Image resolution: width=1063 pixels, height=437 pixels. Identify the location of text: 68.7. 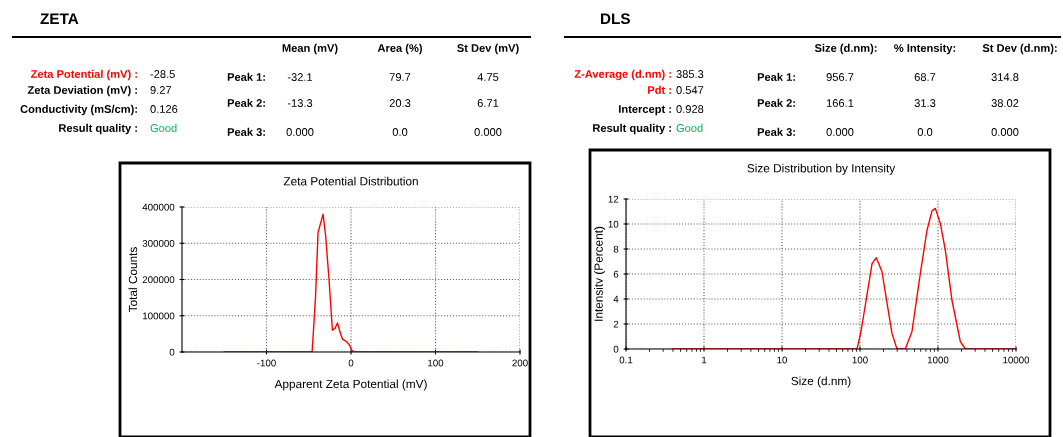
(925, 77).